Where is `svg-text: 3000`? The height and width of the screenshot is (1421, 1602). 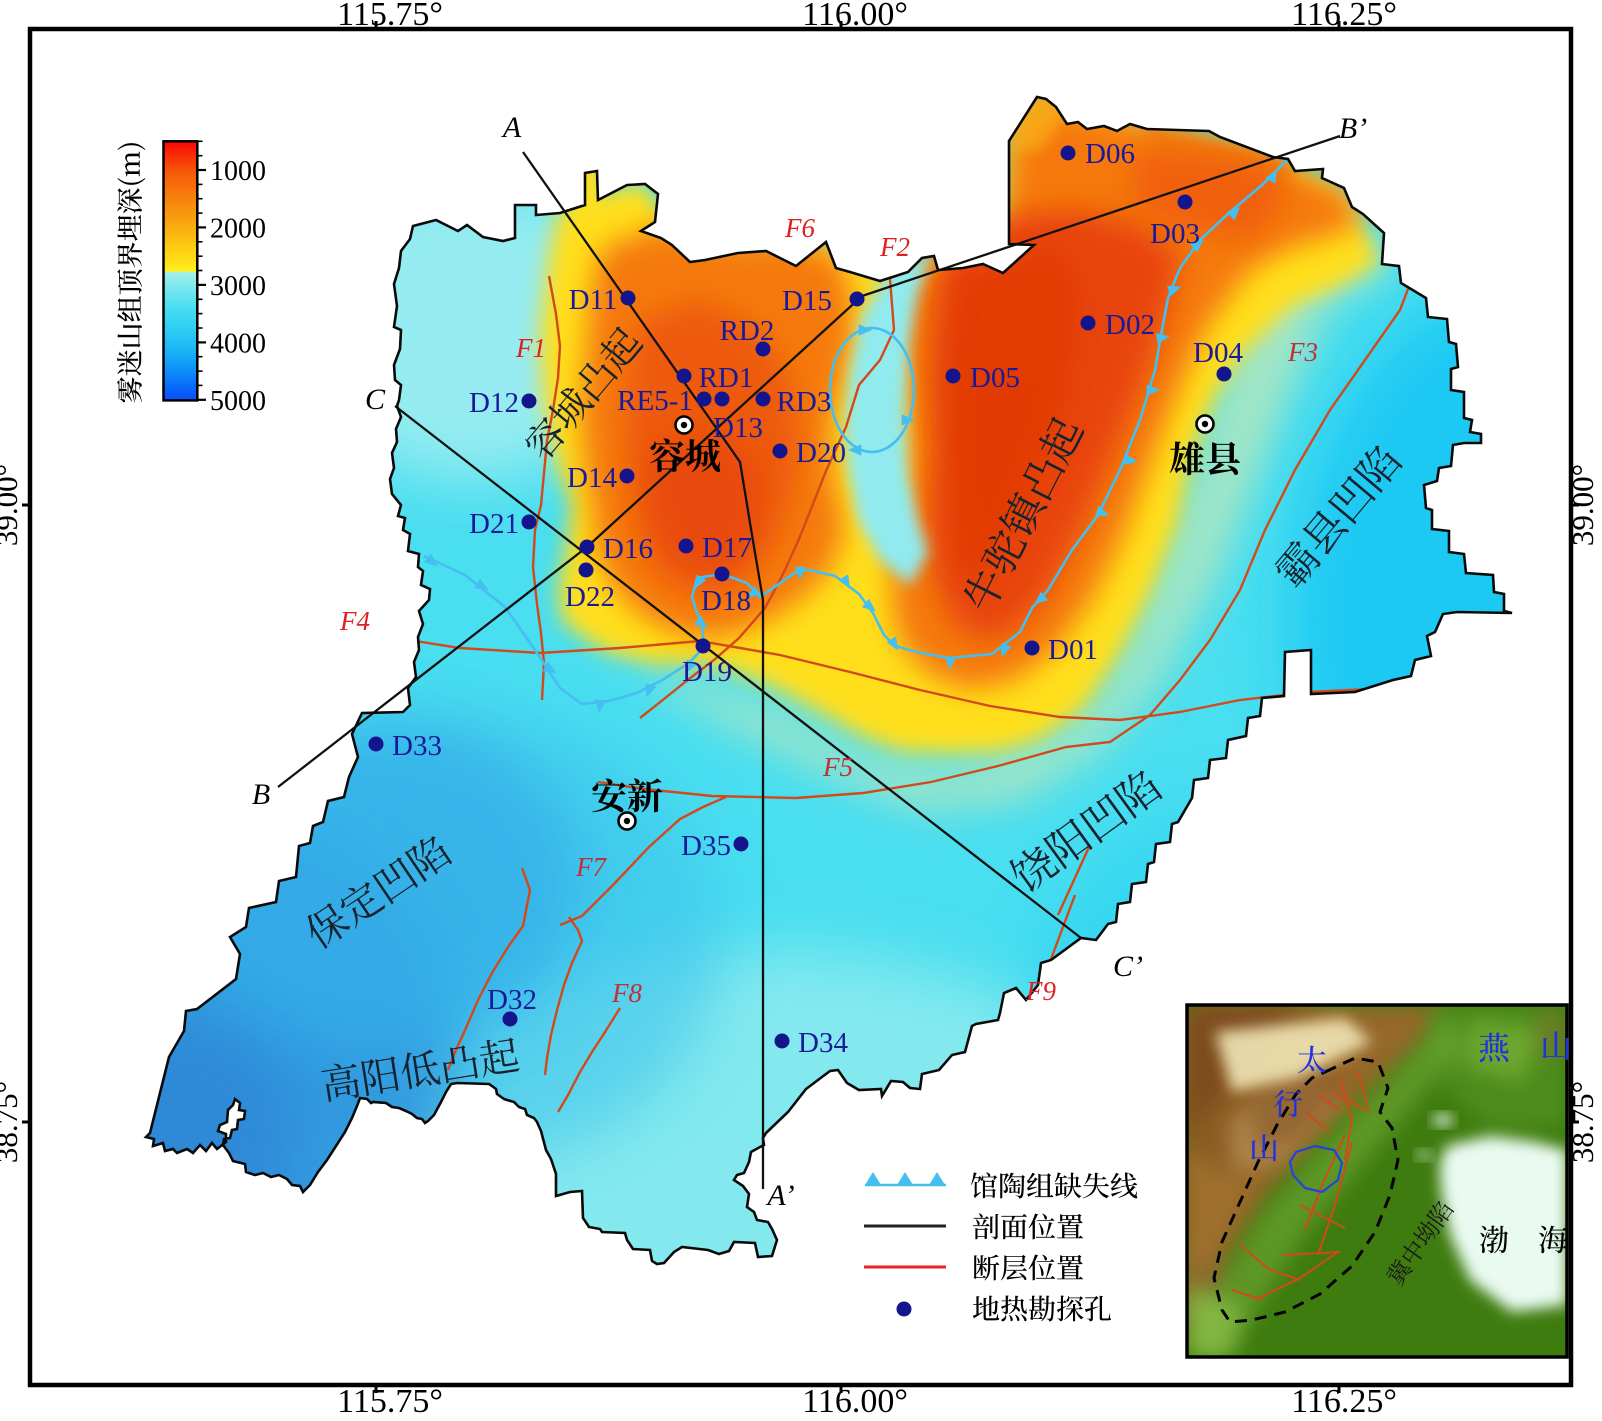 svg-text: 3000 is located at coordinates (238, 286).